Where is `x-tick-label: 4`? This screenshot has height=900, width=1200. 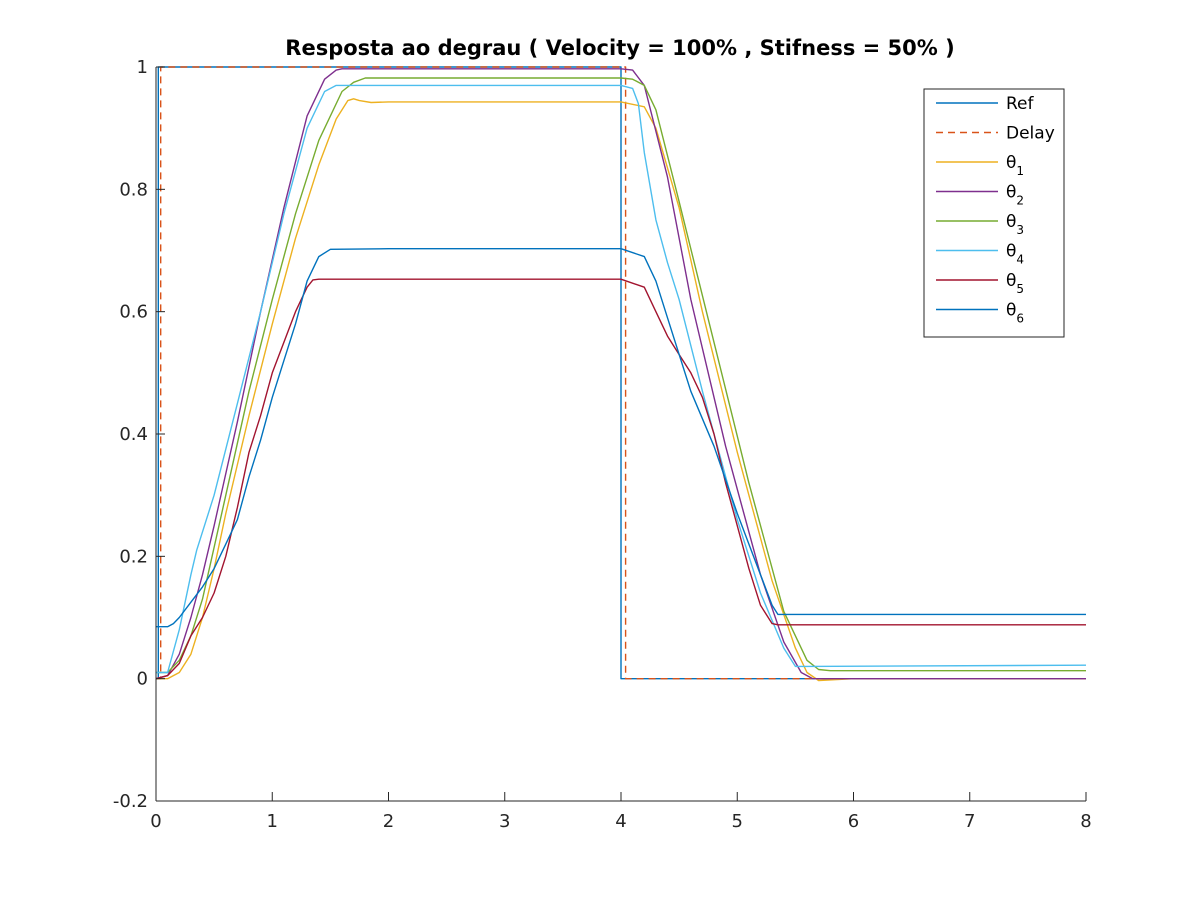 x-tick-label: 4 is located at coordinates (620, 821).